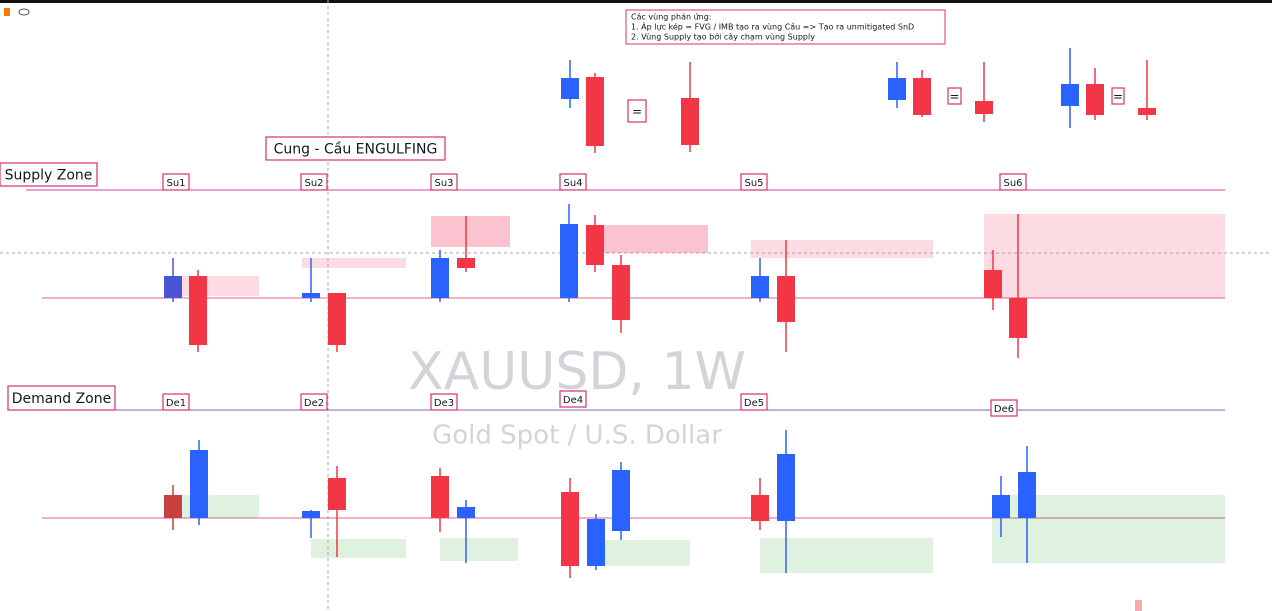  I want to click on flag-icon, so click(7, 12).